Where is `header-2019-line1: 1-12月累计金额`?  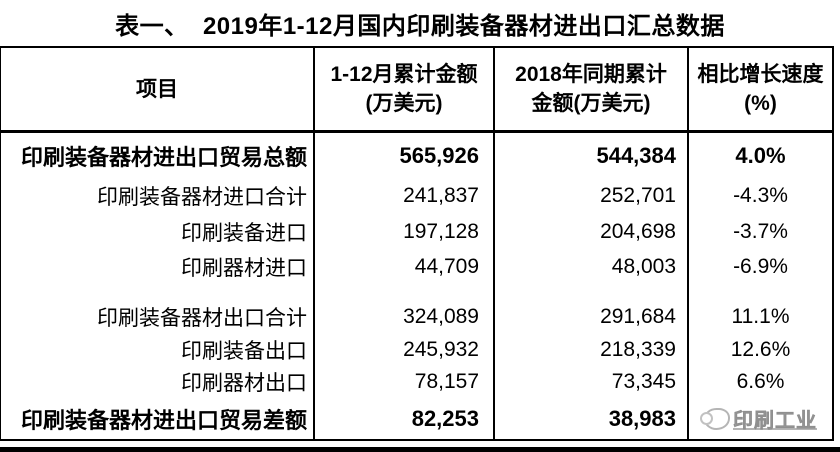
header-2019-line1: 1-12月累计金额 is located at coordinates (404, 74).